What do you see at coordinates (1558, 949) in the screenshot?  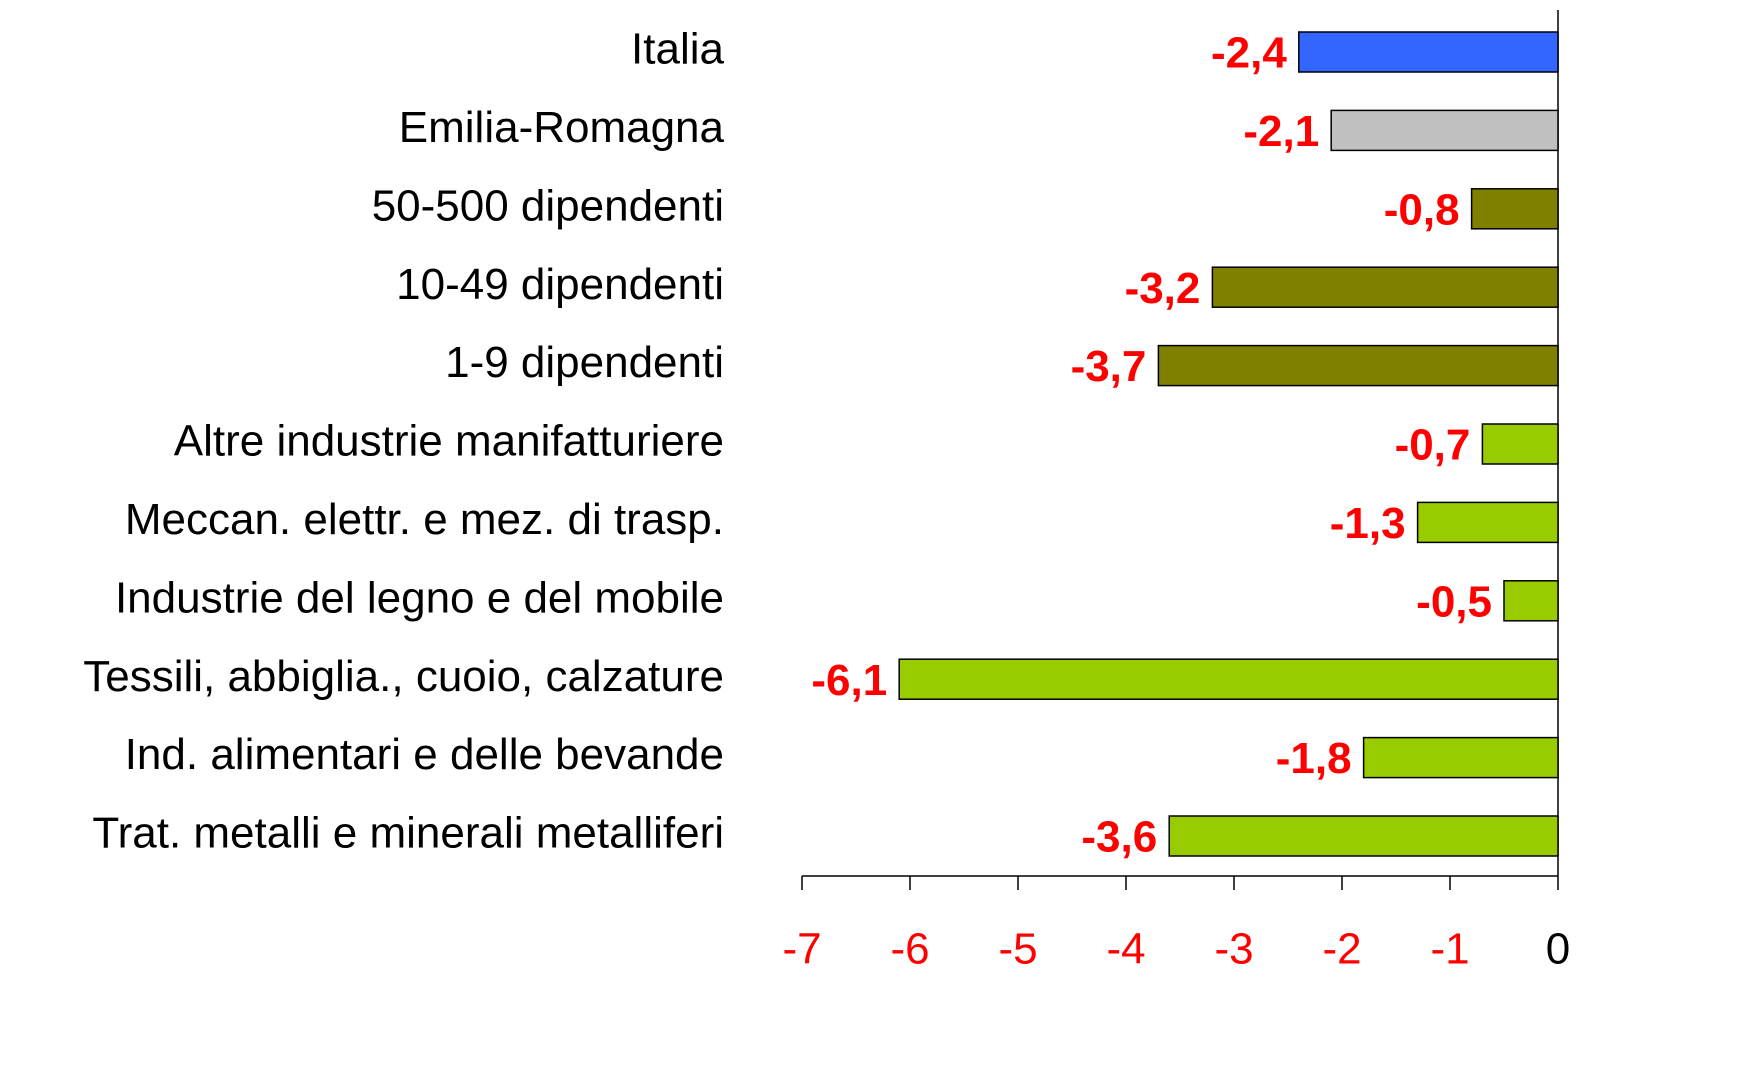 I see `x-tick-label: 0` at bounding box center [1558, 949].